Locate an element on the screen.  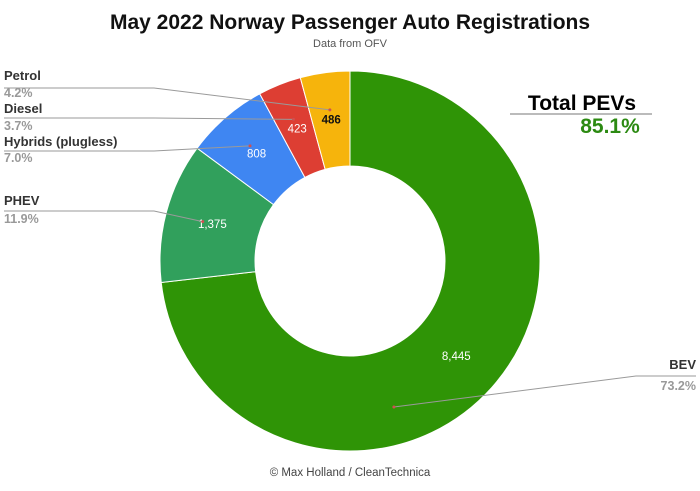
category-pct-diesel: 3.7% is located at coordinates (18, 126).